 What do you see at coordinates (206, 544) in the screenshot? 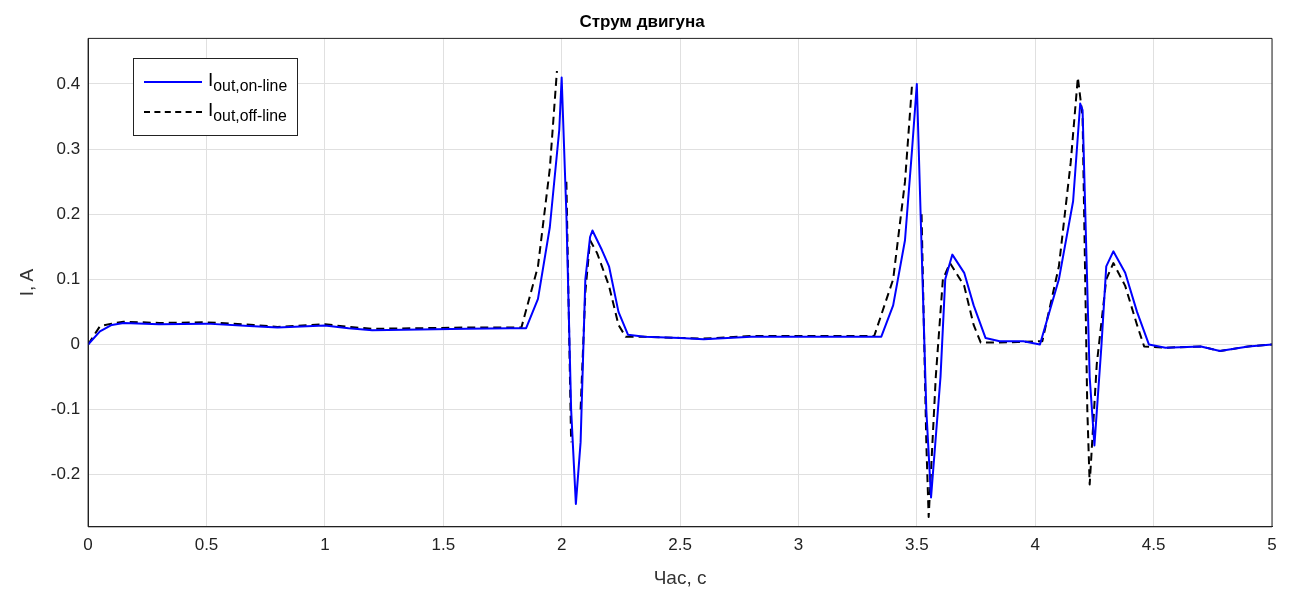
I see `x-tick-label: 0.5` at bounding box center [206, 544].